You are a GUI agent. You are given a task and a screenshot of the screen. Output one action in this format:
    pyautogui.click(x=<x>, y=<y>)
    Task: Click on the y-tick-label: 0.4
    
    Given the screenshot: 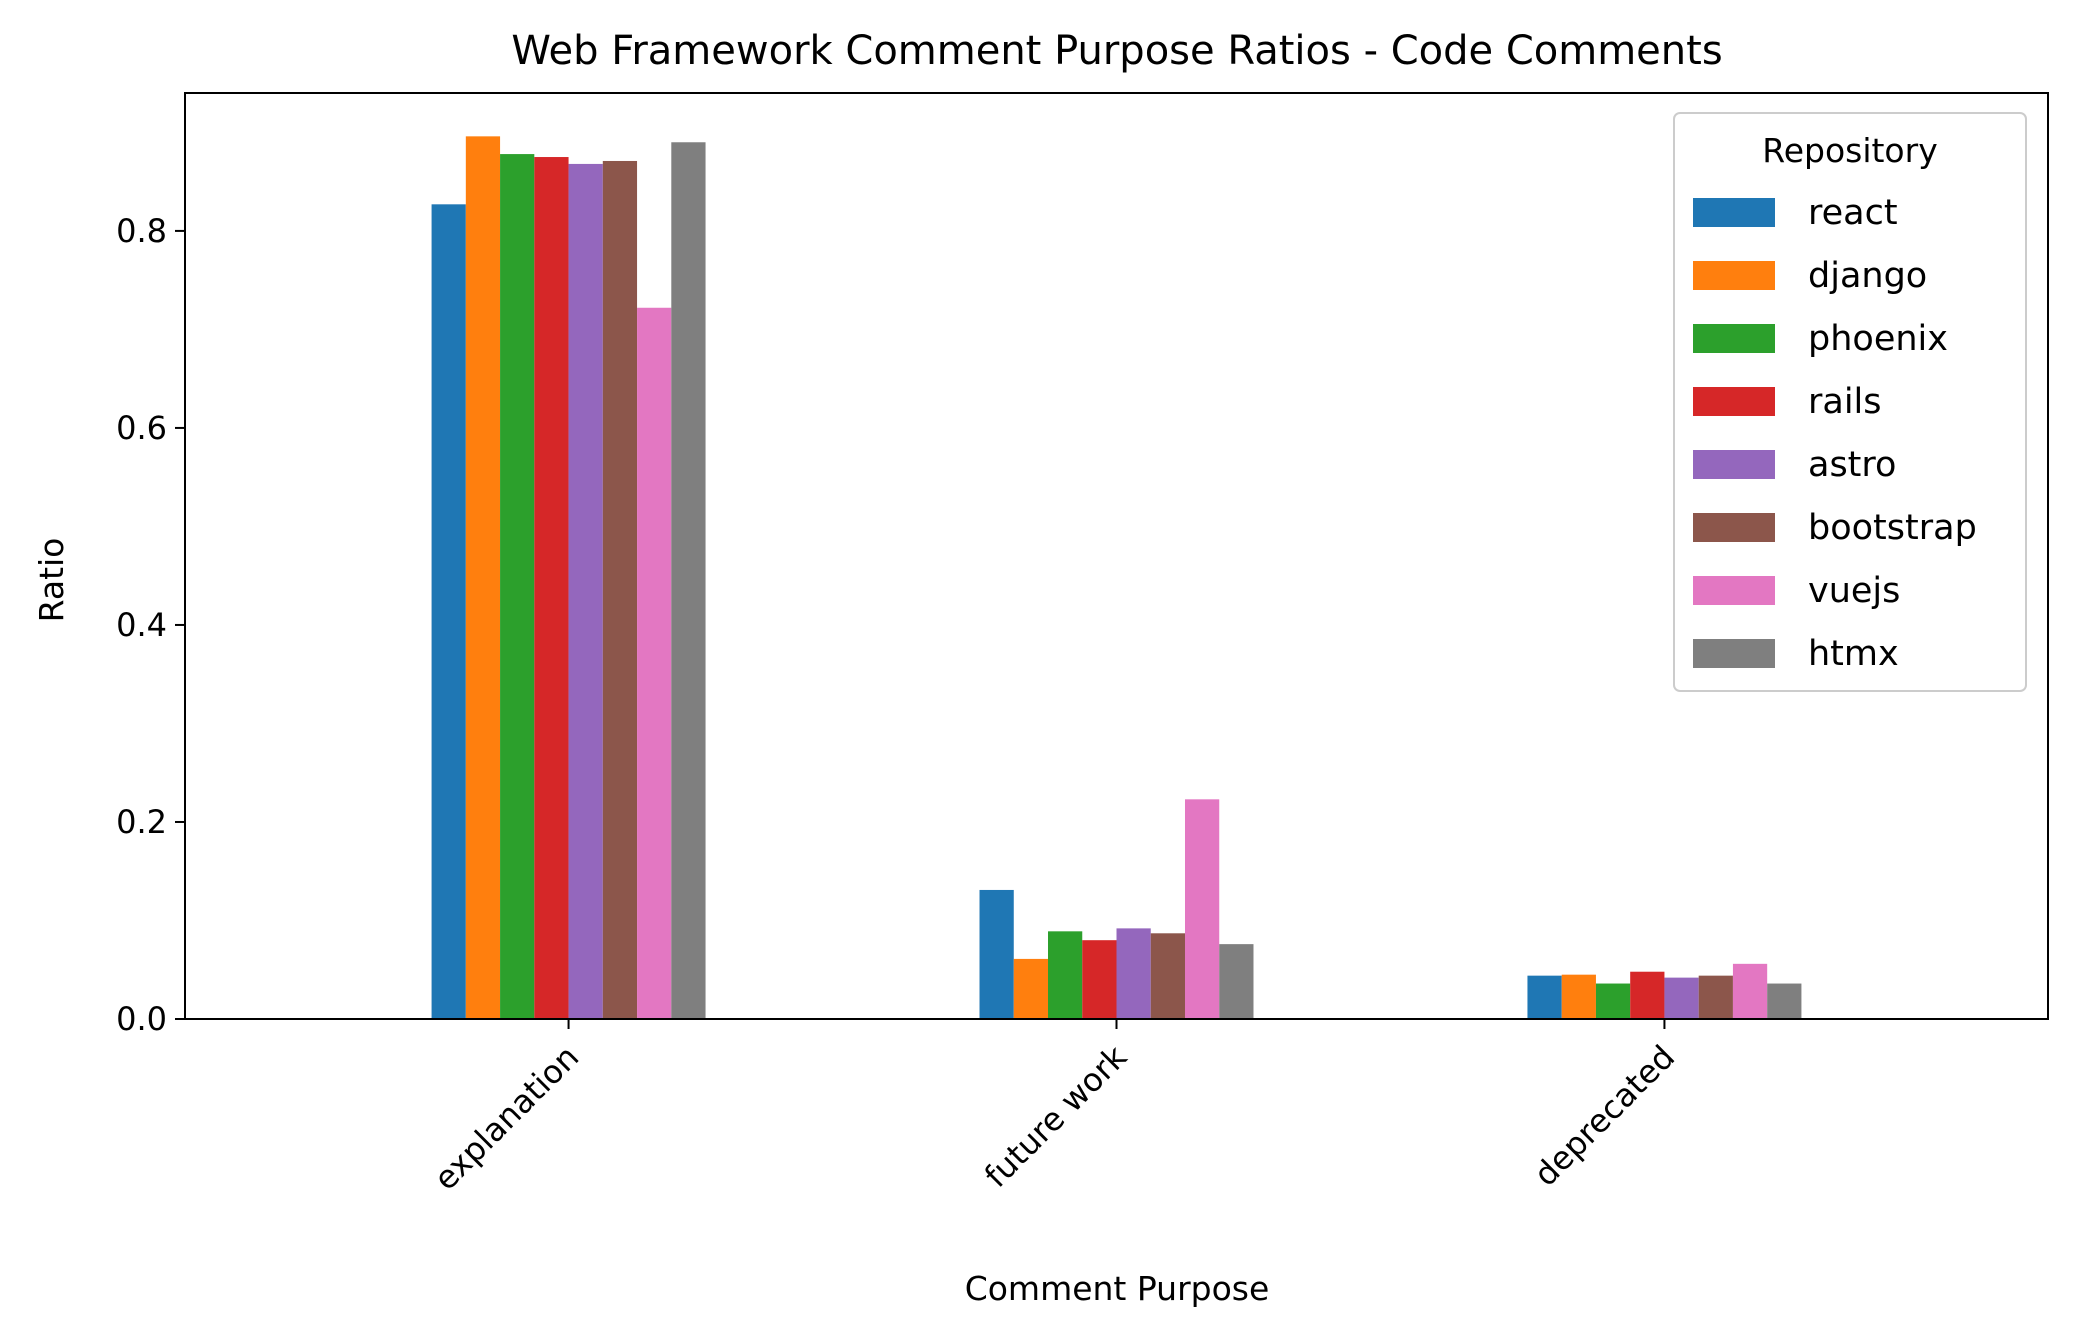 What is the action you would take?
    pyautogui.click(x=141, y=625)
    